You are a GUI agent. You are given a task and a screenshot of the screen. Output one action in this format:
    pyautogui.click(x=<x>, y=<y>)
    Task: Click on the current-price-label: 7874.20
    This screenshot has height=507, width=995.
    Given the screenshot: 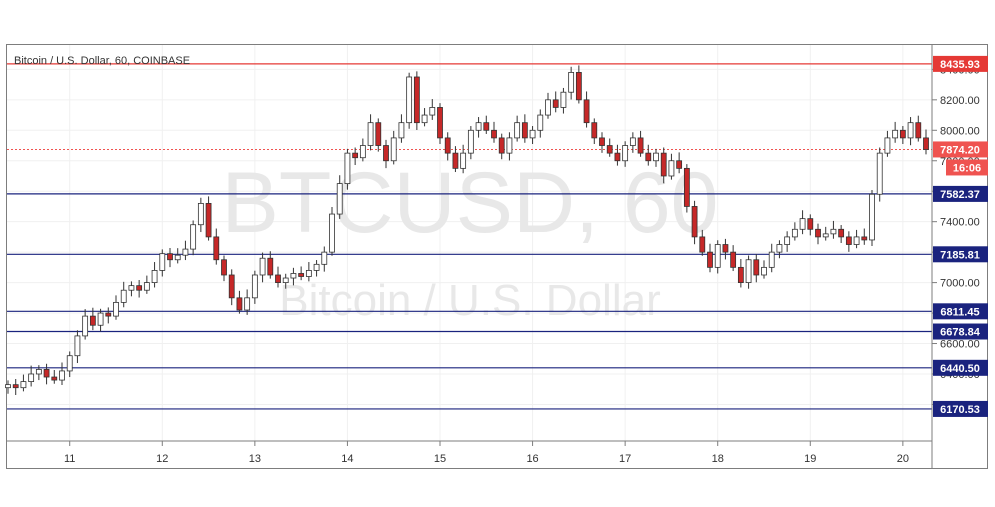 What is the action you would take?
    pyautogui.click(x=960, y=150)
    